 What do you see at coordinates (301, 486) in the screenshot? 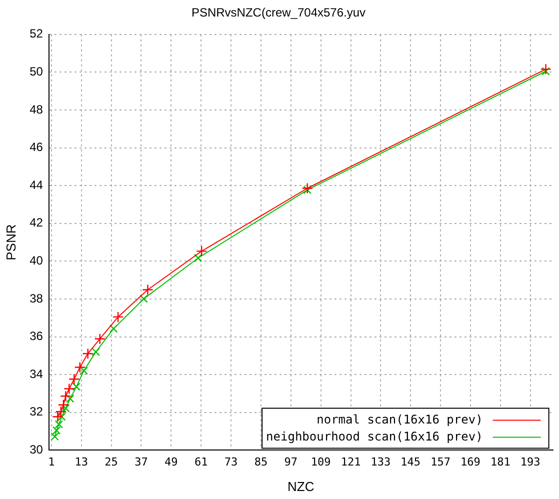
I see `x-axis-title: NZC` at bounding box center [301, 486].